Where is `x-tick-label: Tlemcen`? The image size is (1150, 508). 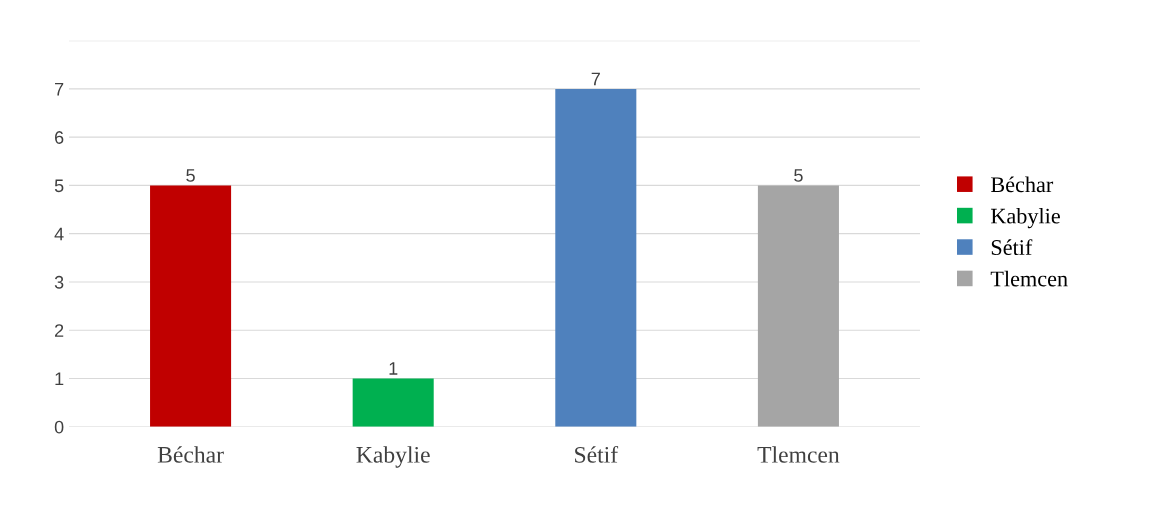
x-tick-label: Tlemcen is located at coordinates (798, 454).